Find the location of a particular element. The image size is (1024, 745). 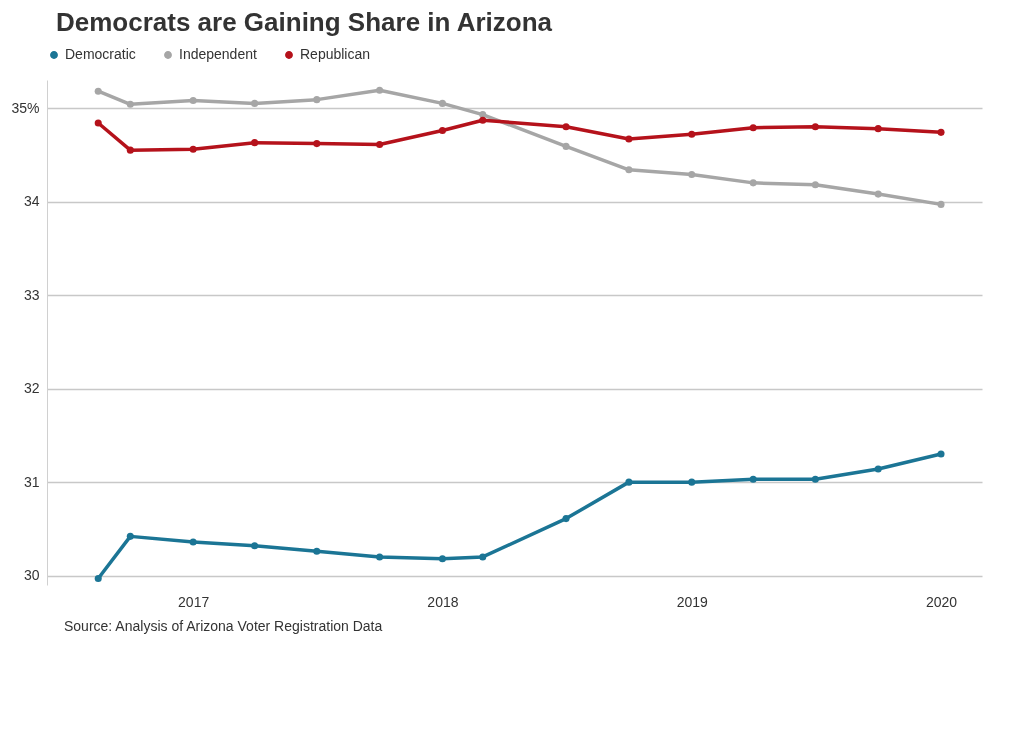

source-note: Source: Analysis of Arizona Voter Registration Data is located at coordinates (224, 626).